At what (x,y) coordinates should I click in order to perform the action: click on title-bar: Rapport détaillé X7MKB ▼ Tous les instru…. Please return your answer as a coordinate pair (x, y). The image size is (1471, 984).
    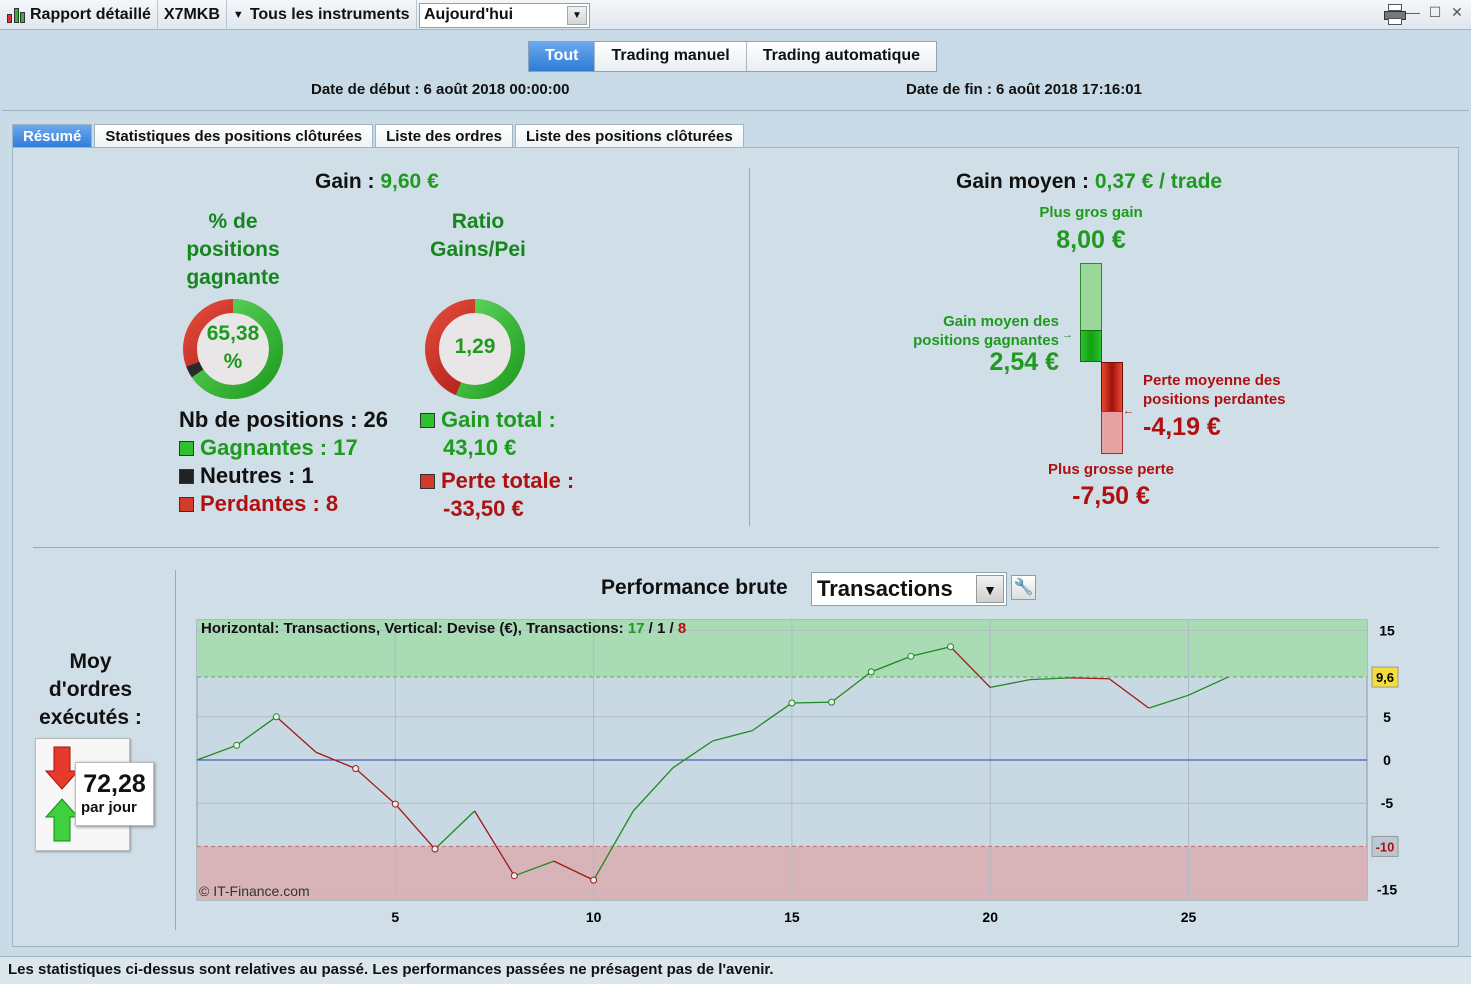
    Looking at the image, I should click on (735, 15).